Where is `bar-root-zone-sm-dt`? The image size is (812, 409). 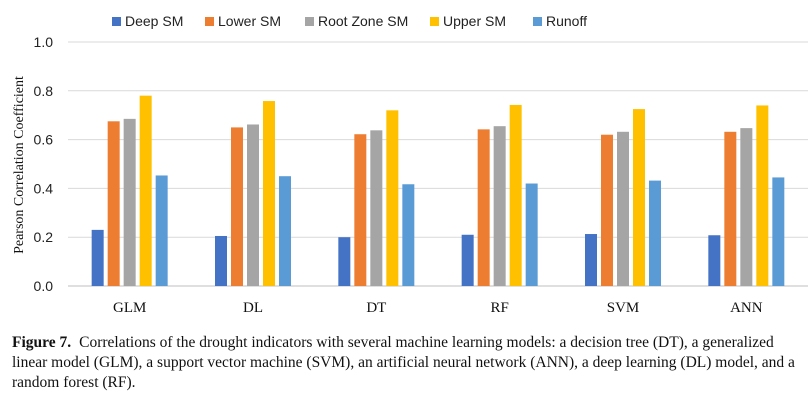 bar-root-zone-sm-dt is located at coordinates (376, 208).